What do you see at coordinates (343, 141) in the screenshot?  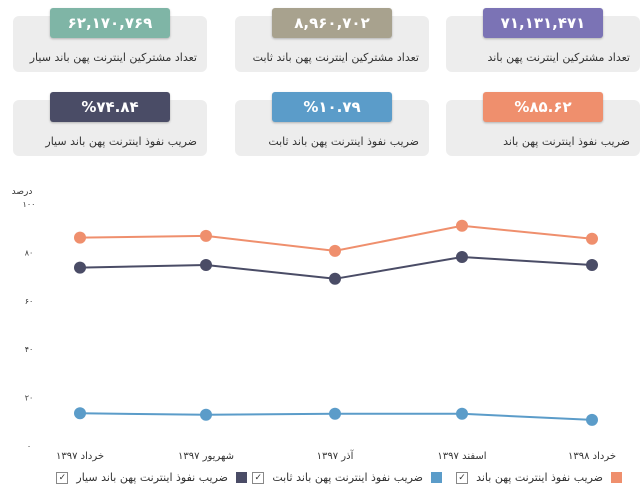 I see `stat-label: ضریب نفوذ اینترنت پهن باند ثابت` at bounding box center [343, 141].